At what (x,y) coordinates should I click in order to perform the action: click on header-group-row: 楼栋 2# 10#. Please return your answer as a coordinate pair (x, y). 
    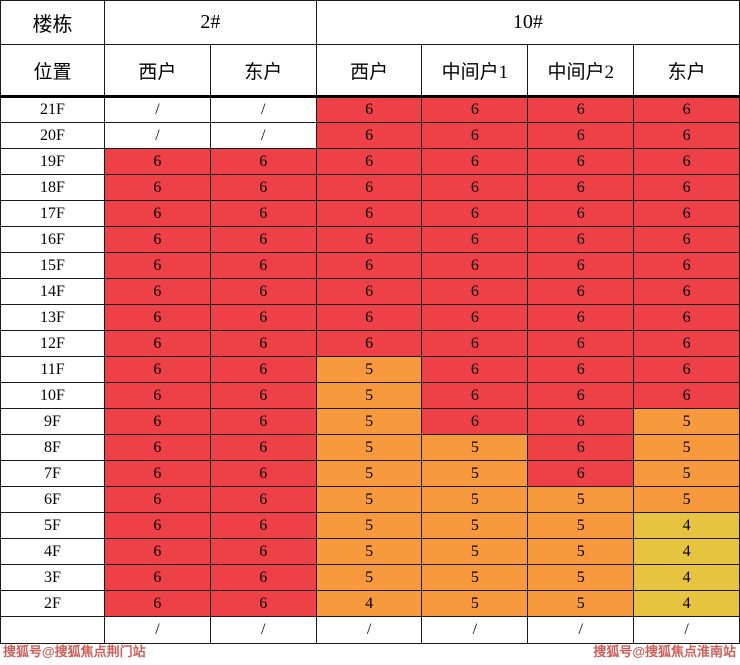
    Looking at the image, I should click on (370, 22).